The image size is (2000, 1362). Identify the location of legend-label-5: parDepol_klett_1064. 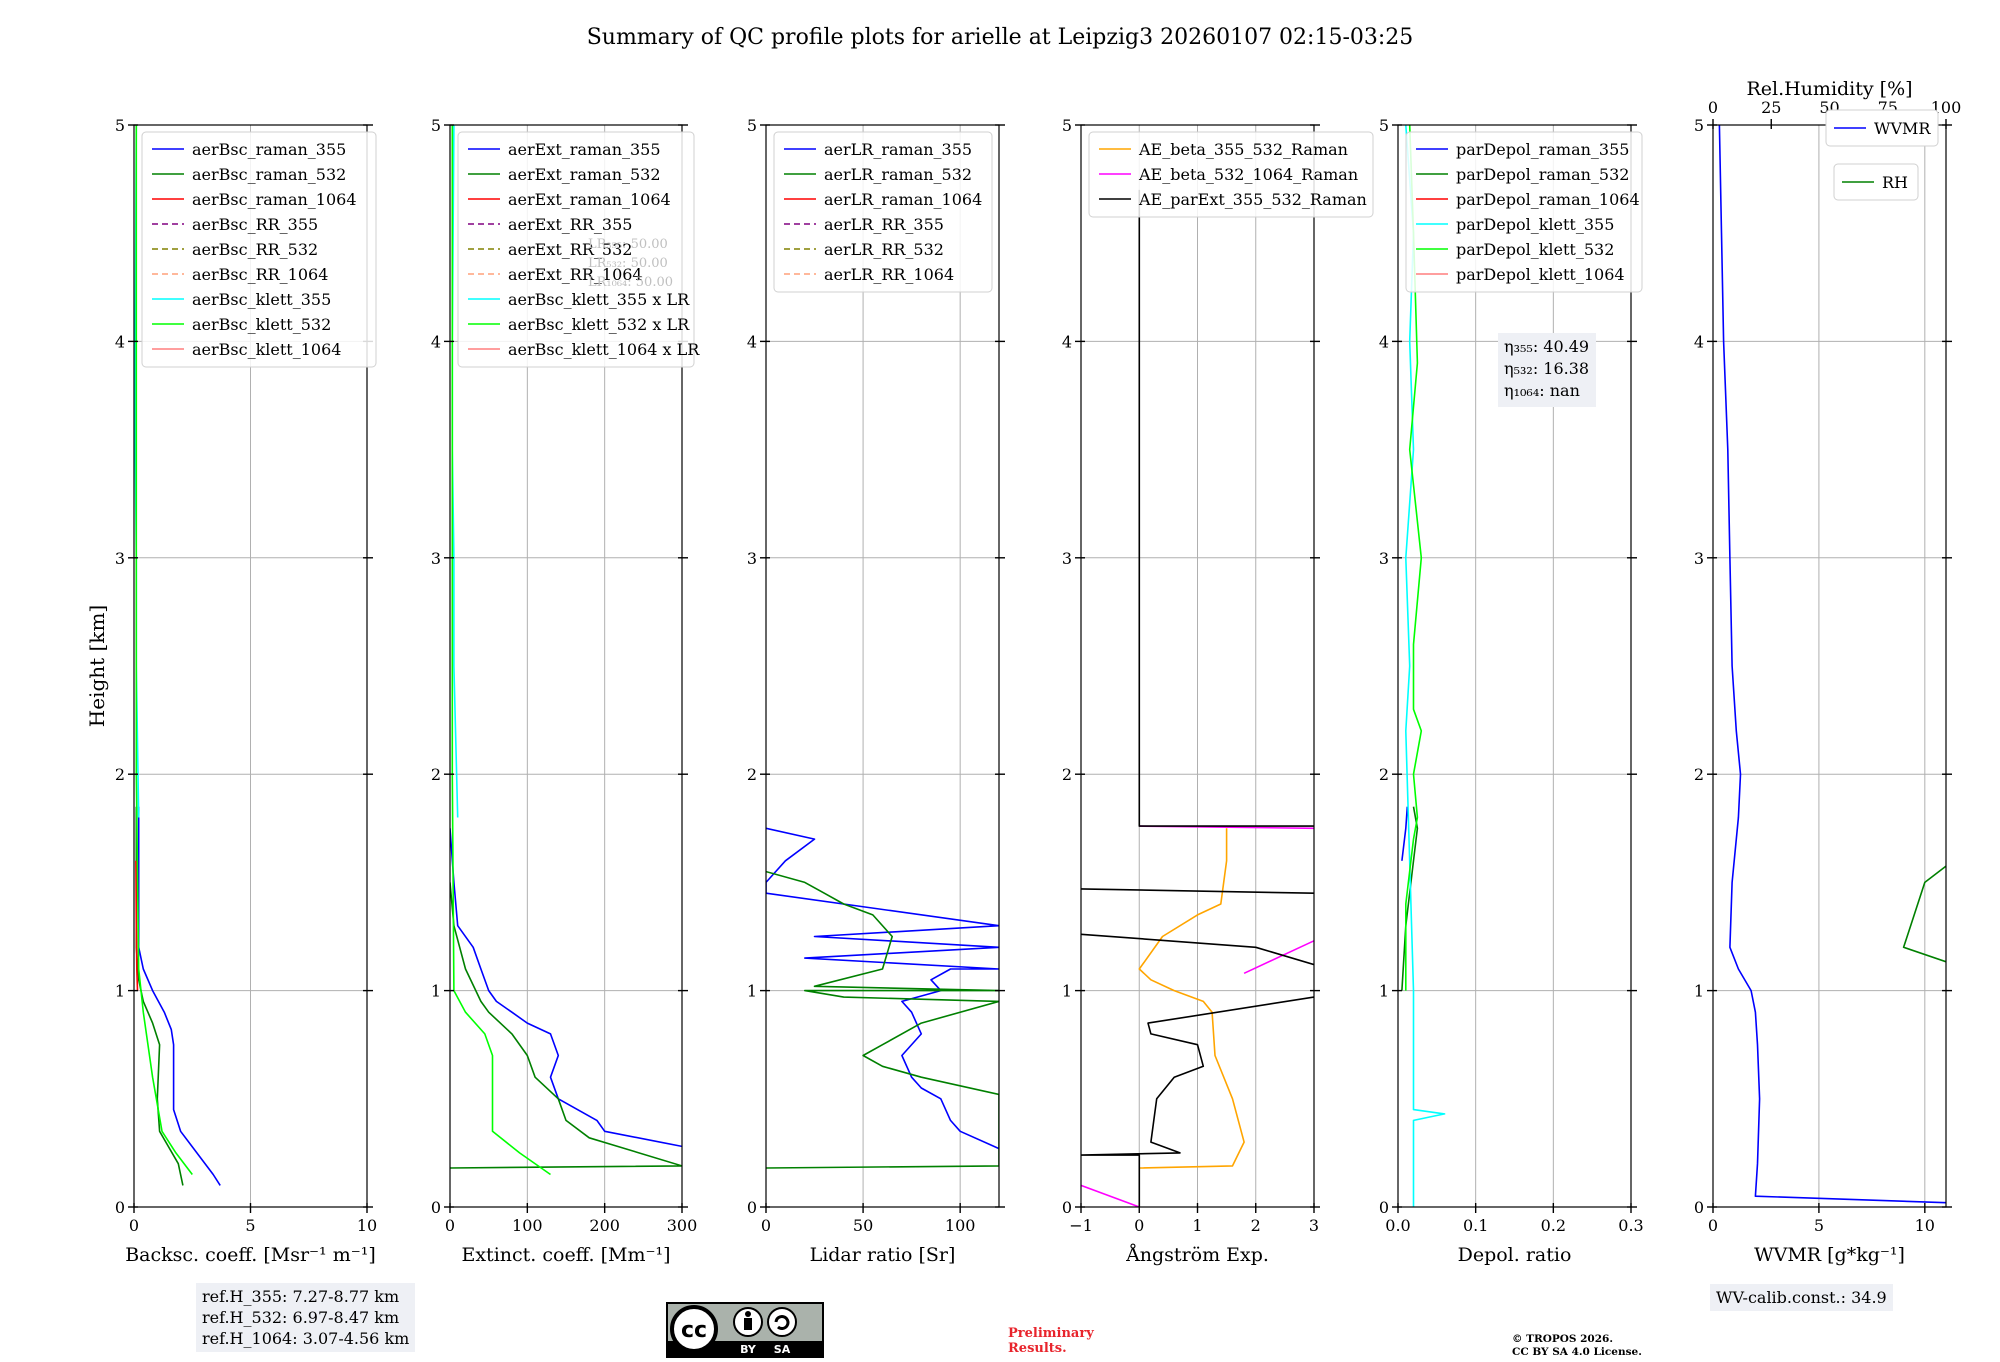
(1540, 274).